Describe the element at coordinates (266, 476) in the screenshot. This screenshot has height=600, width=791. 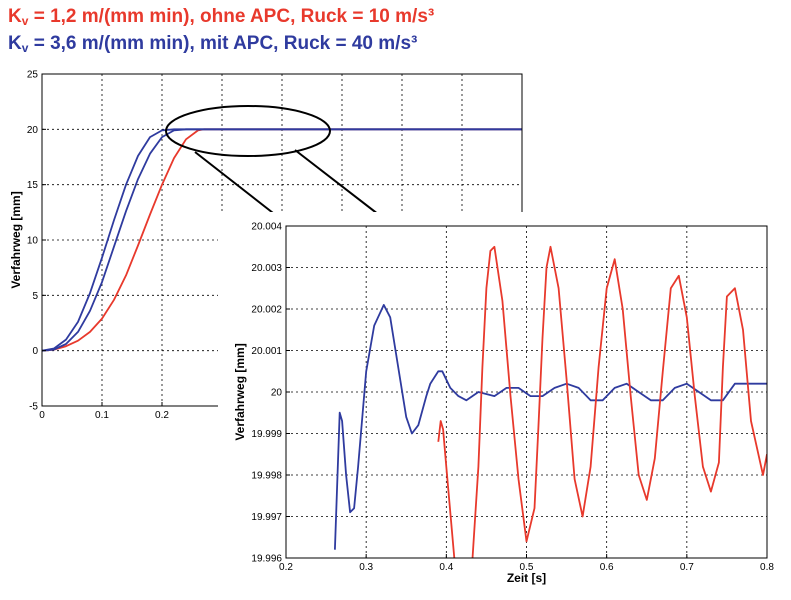
I see `y-tick-label: 19.998` at that location.